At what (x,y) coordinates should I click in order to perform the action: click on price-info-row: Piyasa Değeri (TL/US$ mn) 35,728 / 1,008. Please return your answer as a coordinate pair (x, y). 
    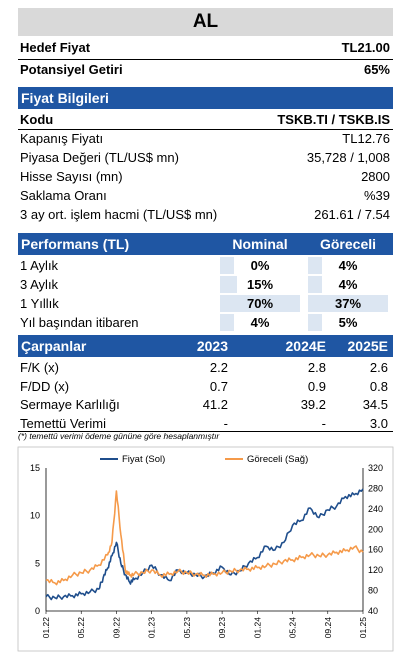
    Looking at the image, I should click on (205, 158).